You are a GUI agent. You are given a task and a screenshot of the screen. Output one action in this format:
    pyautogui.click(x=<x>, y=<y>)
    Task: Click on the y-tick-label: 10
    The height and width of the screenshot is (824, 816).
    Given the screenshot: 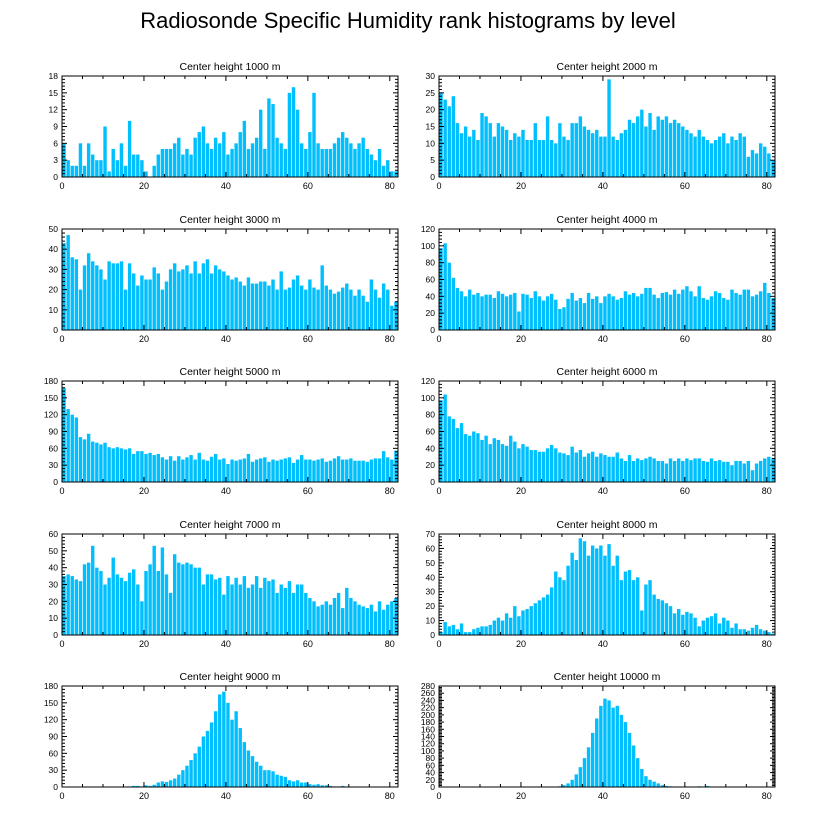 What is the action you would take?
    pyautogui.click(x=54, y=618)
    